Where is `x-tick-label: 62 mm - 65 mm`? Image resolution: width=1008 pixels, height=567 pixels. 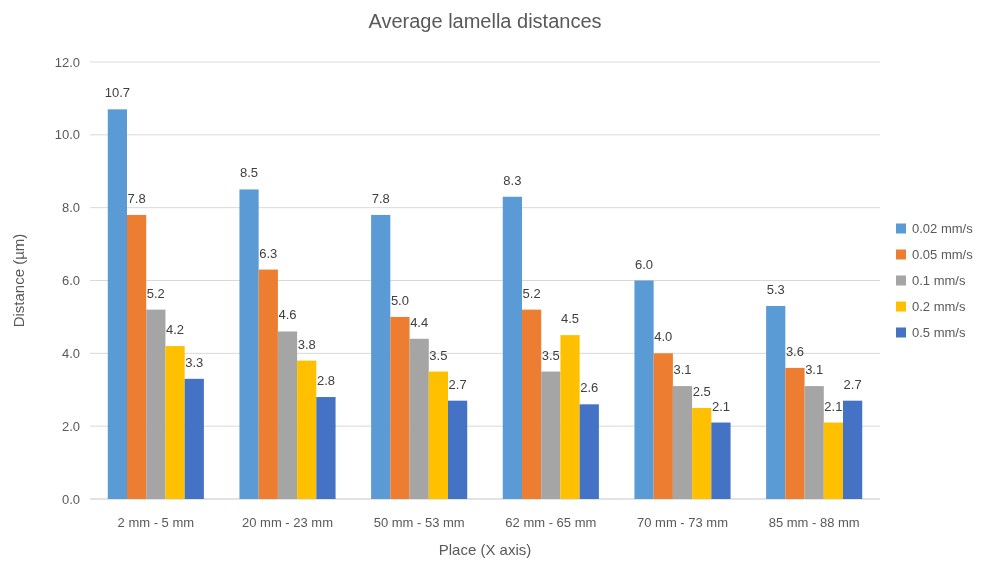
x-tick-label: 62 mm - 65 mm is located at coordinates (551, 522).